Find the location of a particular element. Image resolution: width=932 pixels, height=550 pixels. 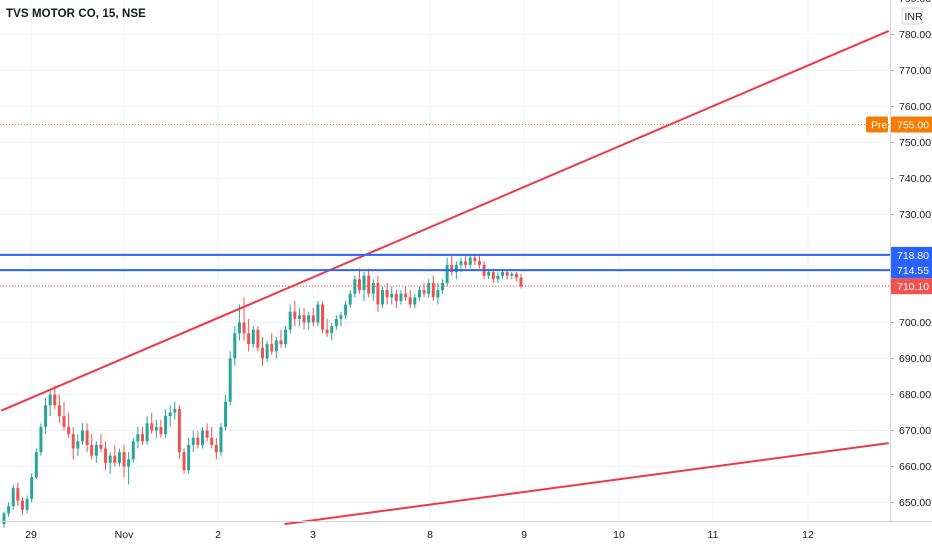

time-axis: 29 Nov 2 3 8 9 10 11 12 is located at coordinates (466, 531).